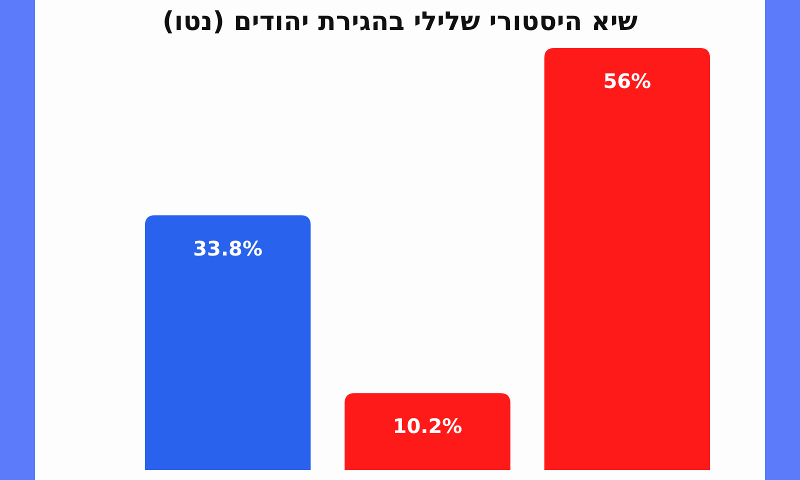 This screenshot has height=480, width=800. Describe the element at coordinates (228, 248) in the screenshot. I see `data-label: 33.8%` at that location.